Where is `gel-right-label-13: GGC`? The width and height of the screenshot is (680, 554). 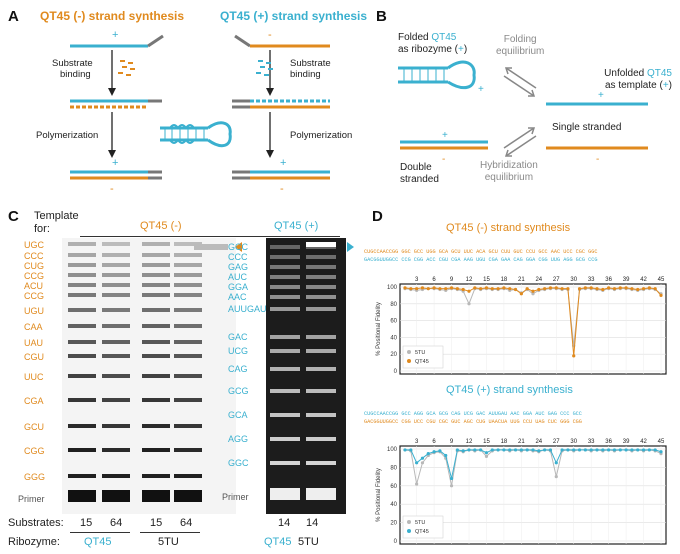
gel-right-label-13: GGC is located at coordinates (238, 463).